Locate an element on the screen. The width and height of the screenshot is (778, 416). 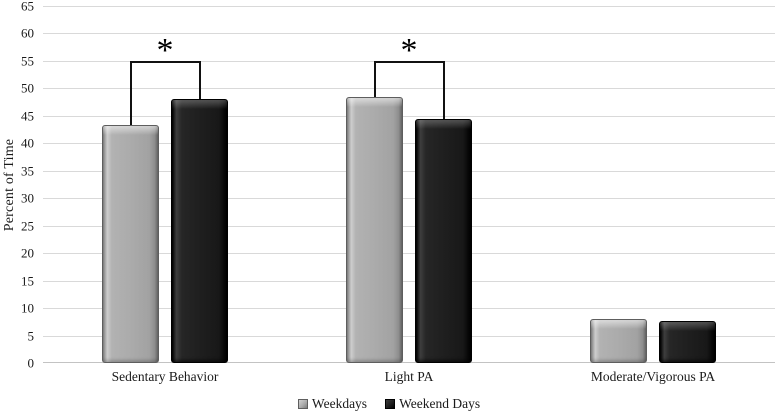
bar-weekend-days-moderate-vigorous-pa is located at coordinates (687, 341).